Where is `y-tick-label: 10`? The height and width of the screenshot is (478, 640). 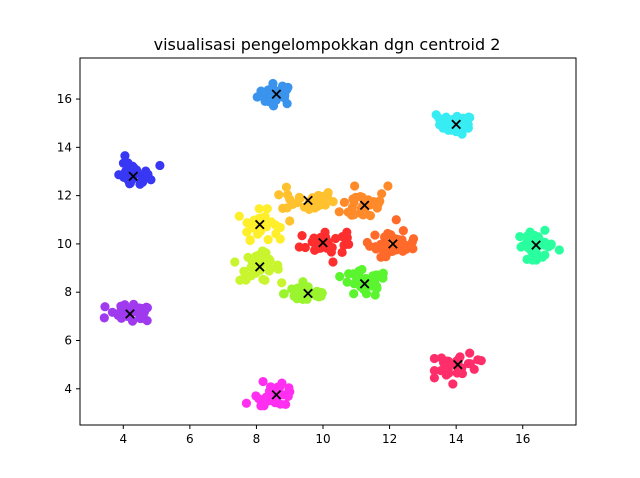 y-tick-label: 10 is located at coordinates (64, 244).